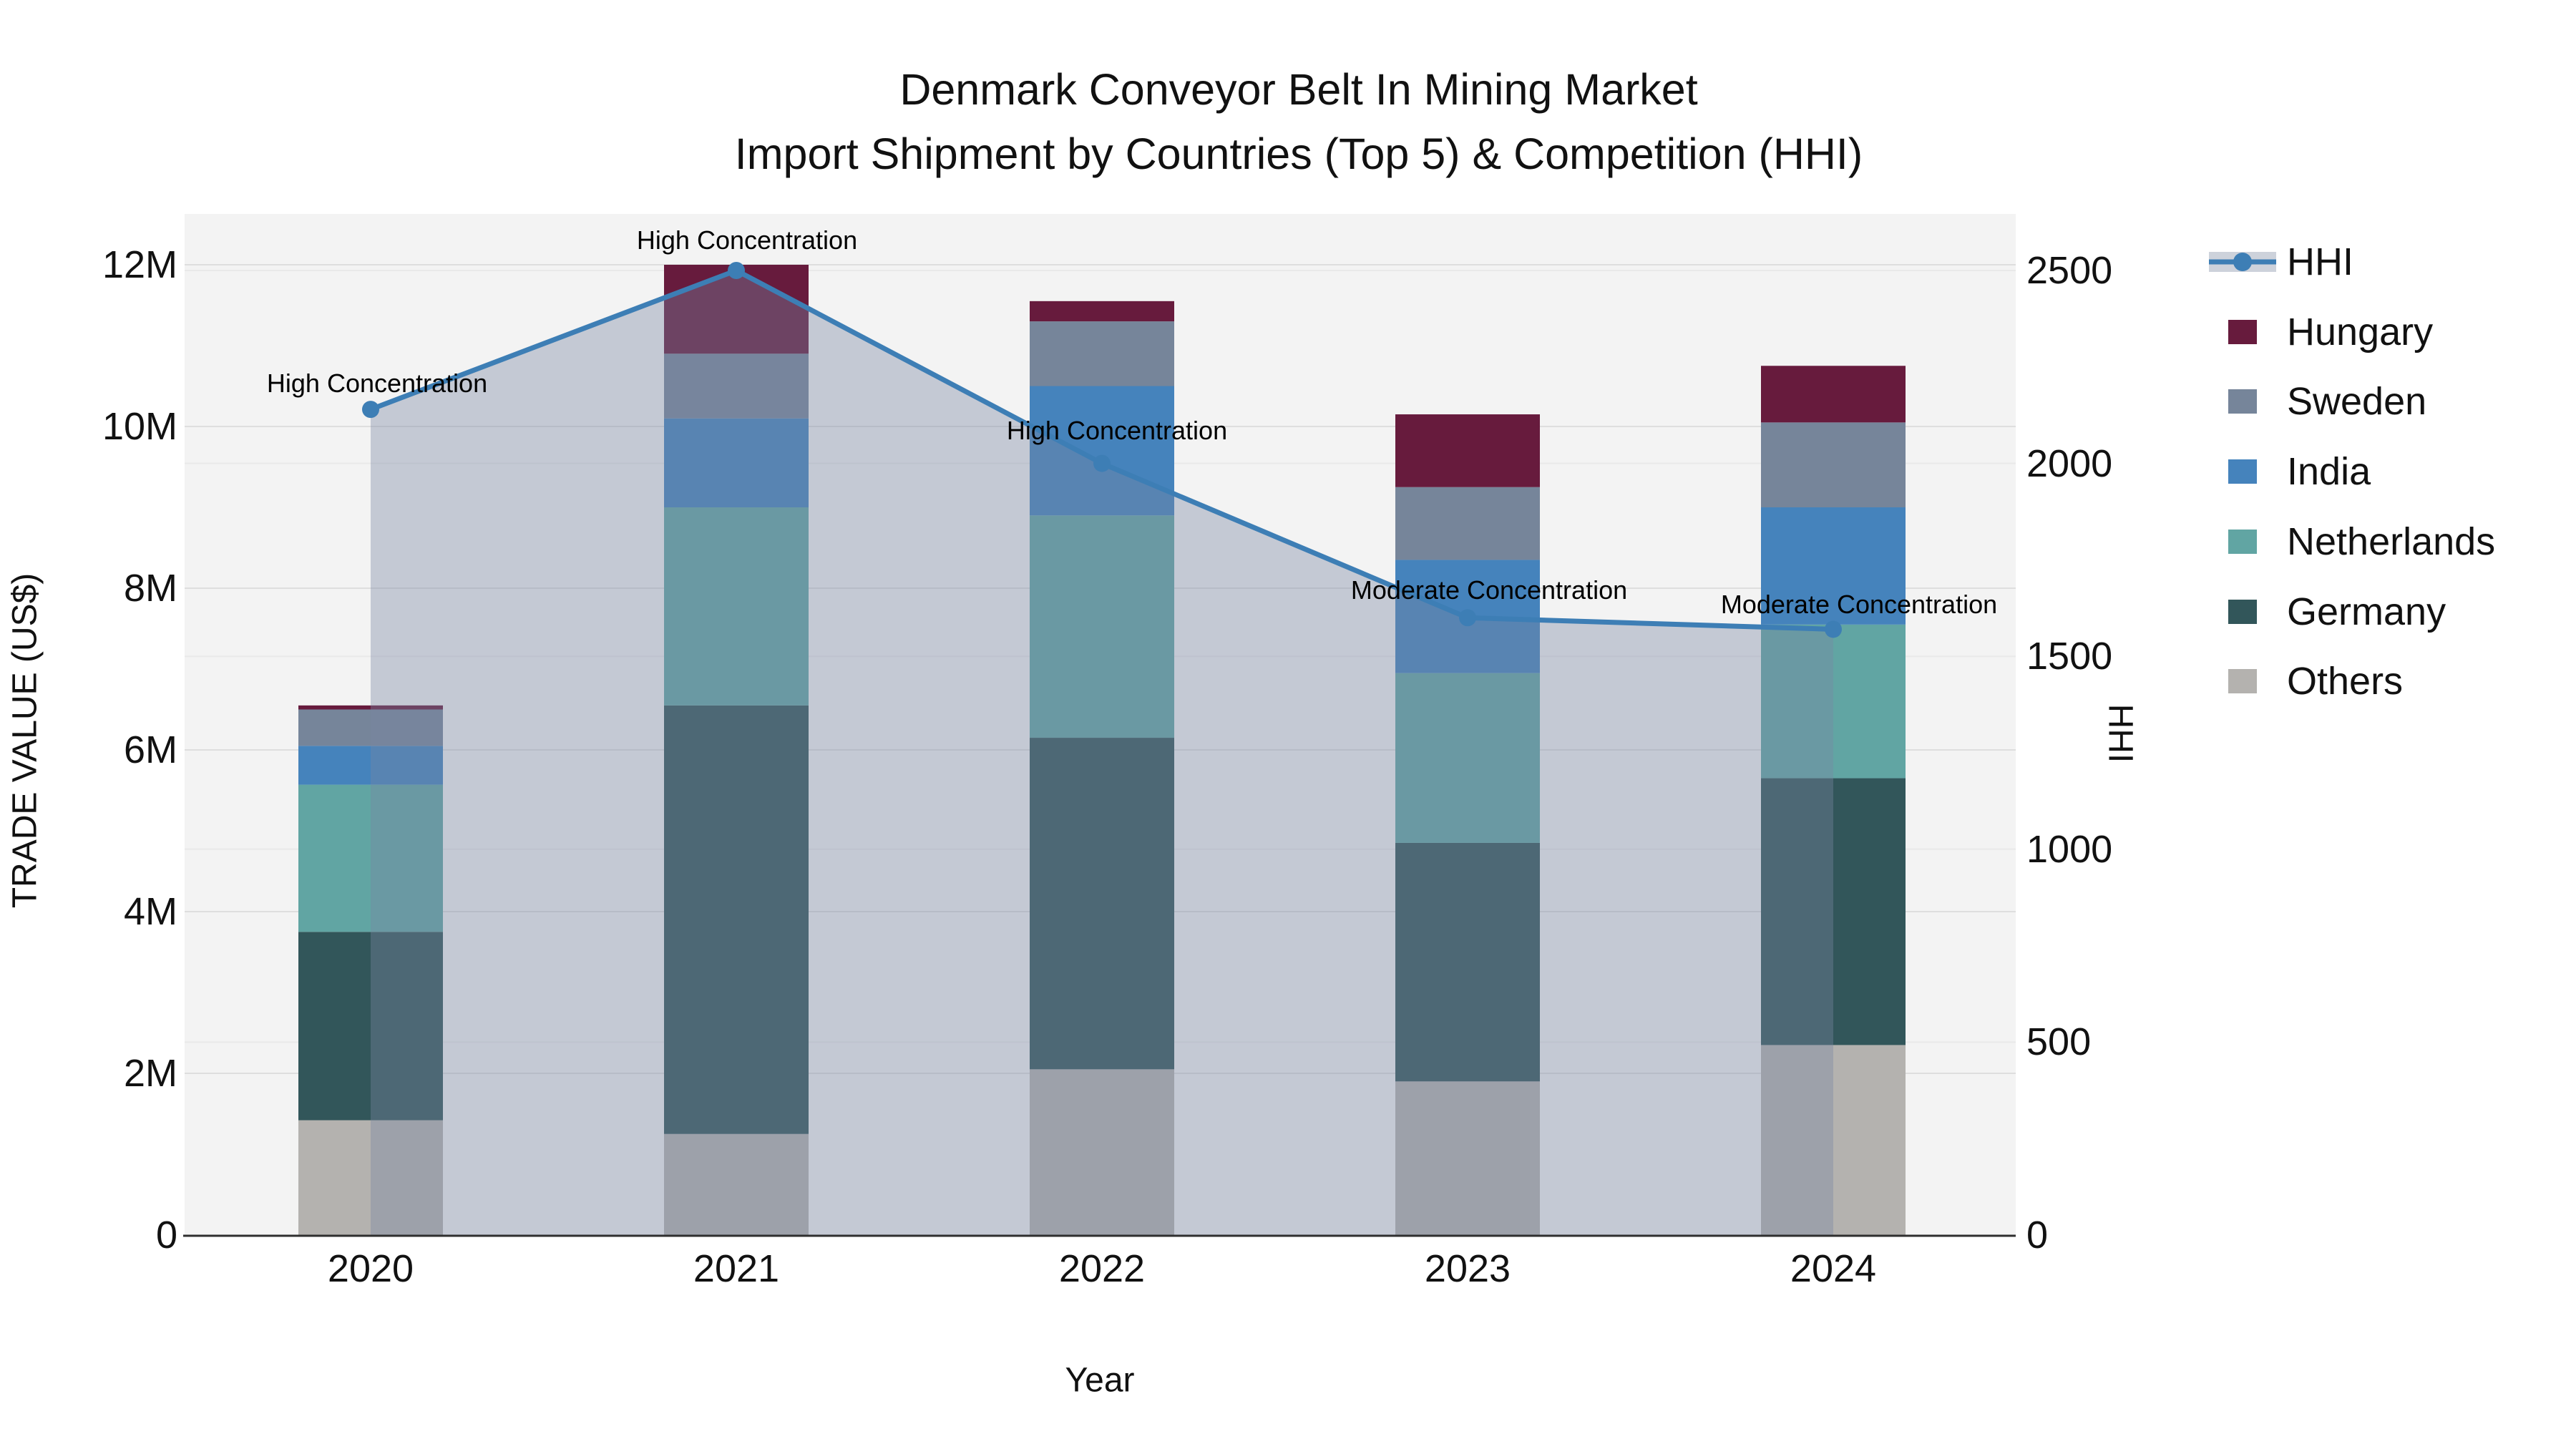 This screenshot has height=1449, width=2576. What do you see at coordinates (370, 727) in the screenshot?
I see `bar-segment-2020-sweden` at bounding box center [370, 727].